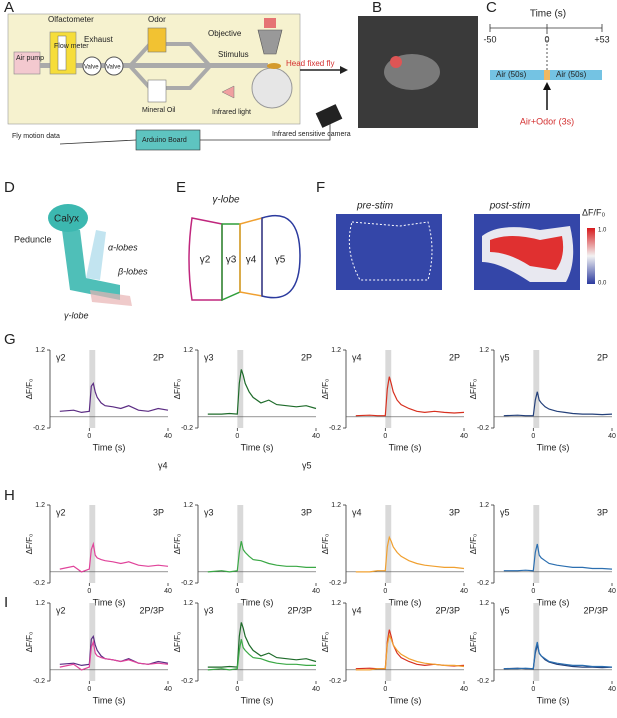 The width and height of the screenshot is (617, 718). Describe the element at coordinates (244, 248) in the screenshot. I see `panel-e: γ-lobe γ2 γ3 γ4 γ5` at that location.